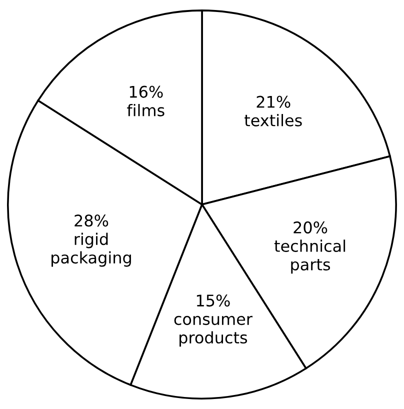  What do you see at coordinates (146, 92) in the screenshot?
I see `data-label: 16%` at bounding box center [146, 92].